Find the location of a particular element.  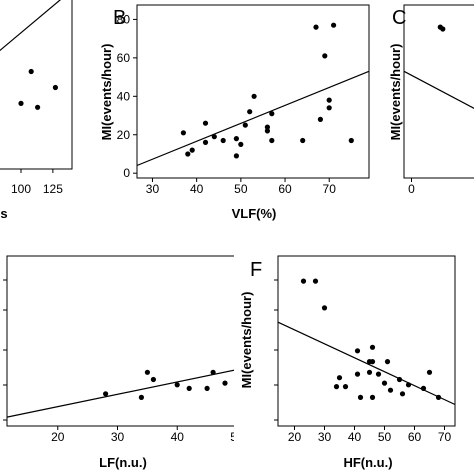

x-axis-label-b: VLF(%) is located at coordinates (254, 213).